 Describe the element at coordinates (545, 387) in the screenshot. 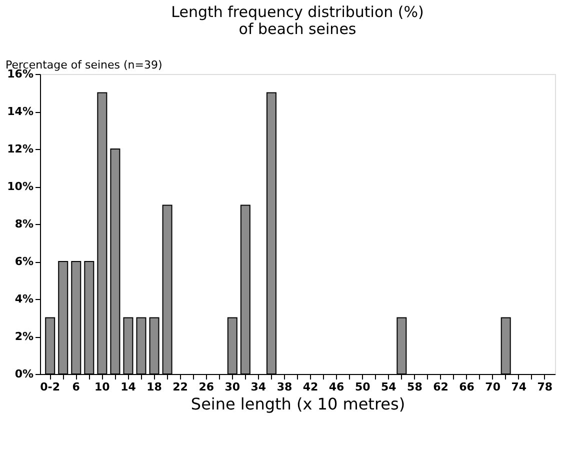

I see `x-tick-label: 78` at that location.